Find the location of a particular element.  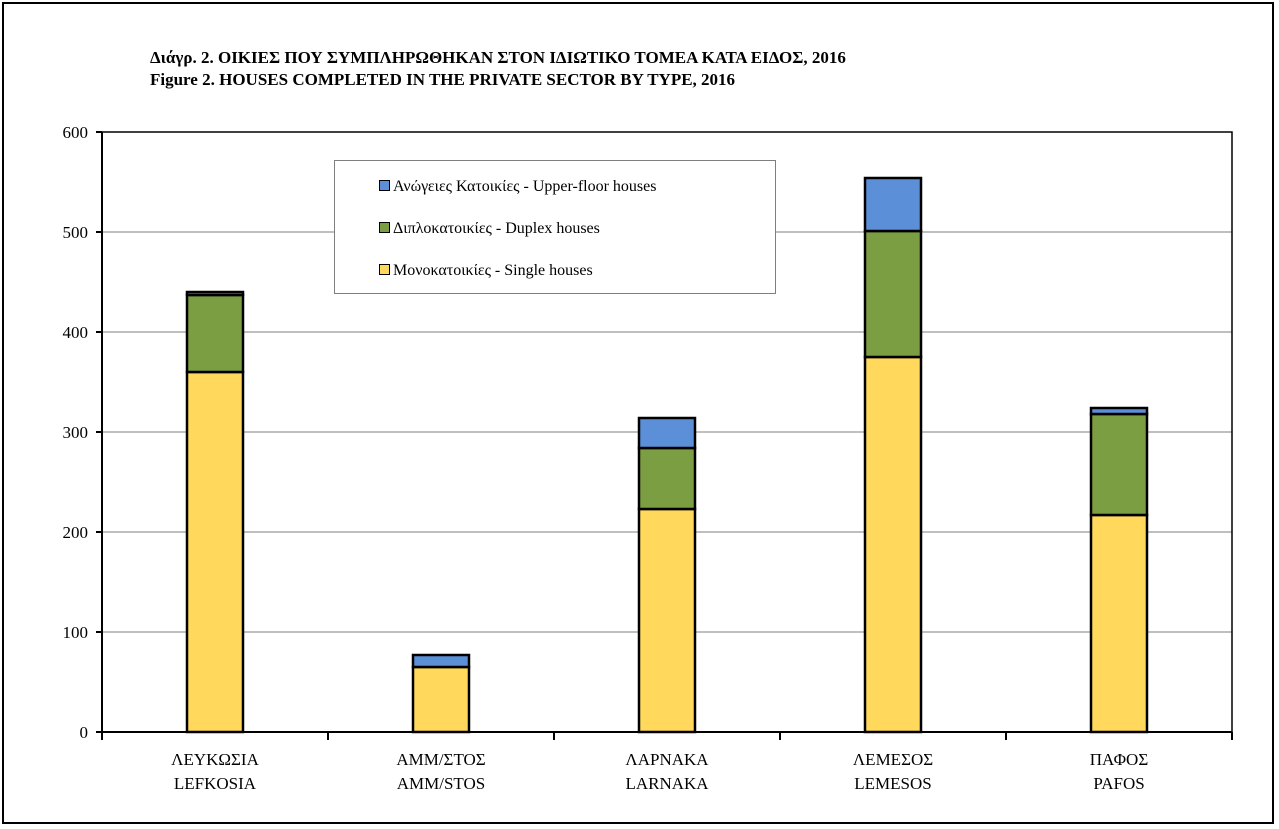

legend-swatch-single is located at coordinates (384, 269).